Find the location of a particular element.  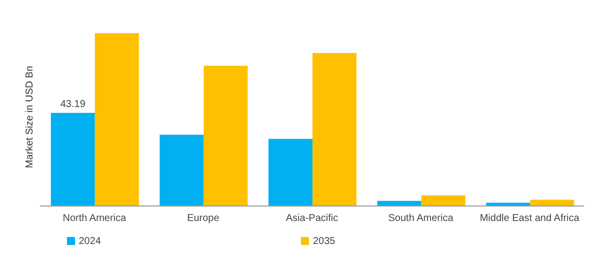

data-label: 43.19 is located at coordinates (73, 104).